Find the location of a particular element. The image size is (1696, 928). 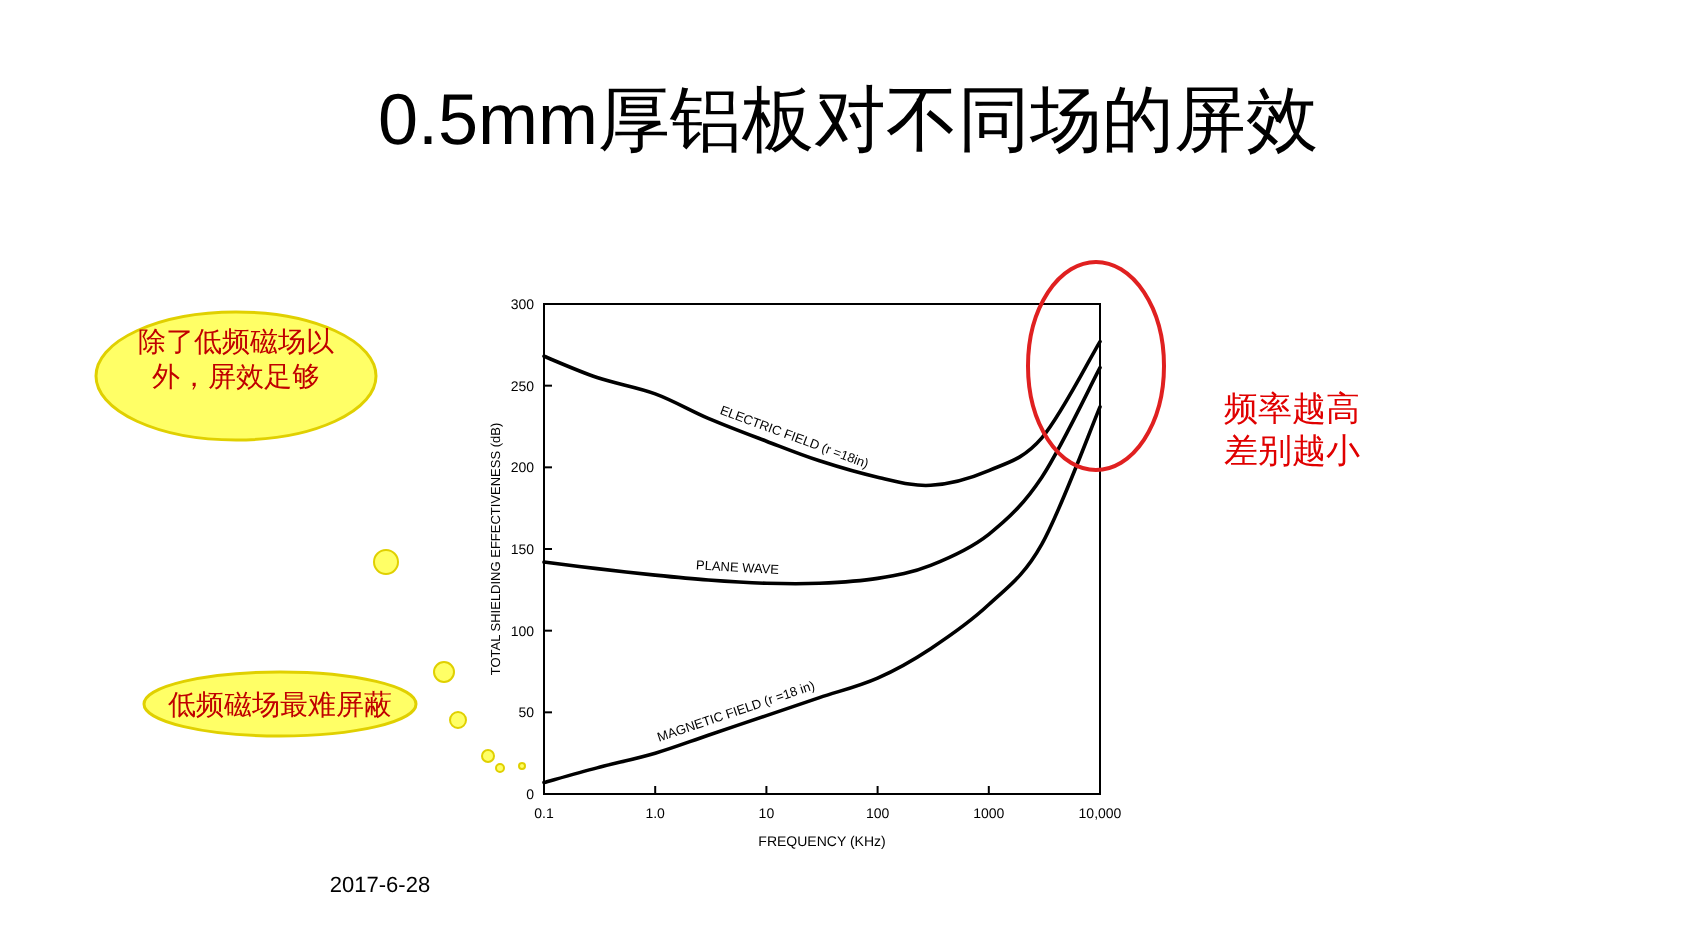

text: 低频磁场最难屏蔽 is located at coordinates (280, 704).